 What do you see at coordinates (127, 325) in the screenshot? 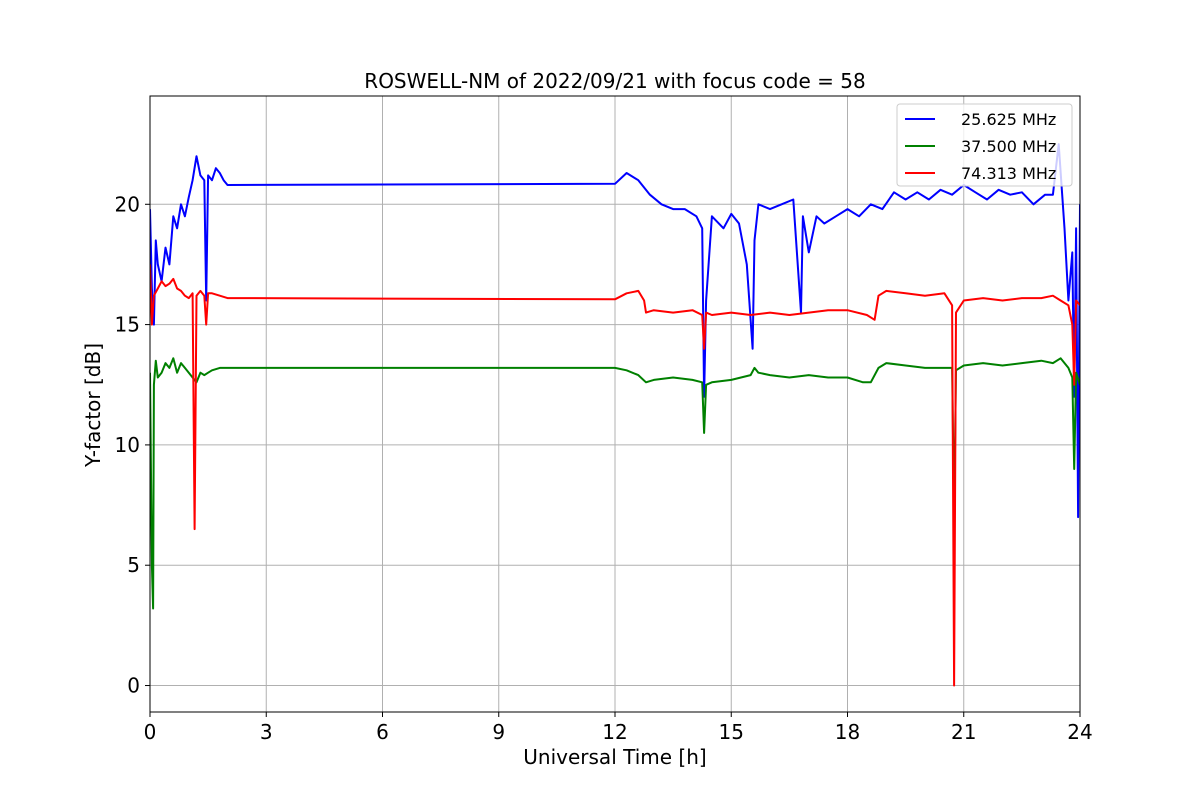
I see `y-tick-label: 15` at bounding box center [127, 325].